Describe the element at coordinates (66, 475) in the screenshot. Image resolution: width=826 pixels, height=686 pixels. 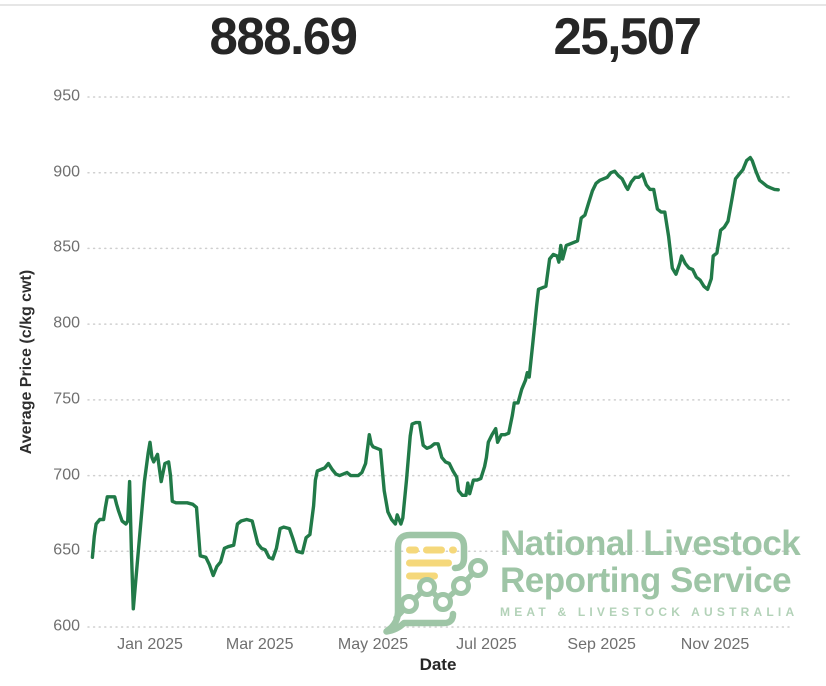
I see `y-tick-label: 700` at that location.